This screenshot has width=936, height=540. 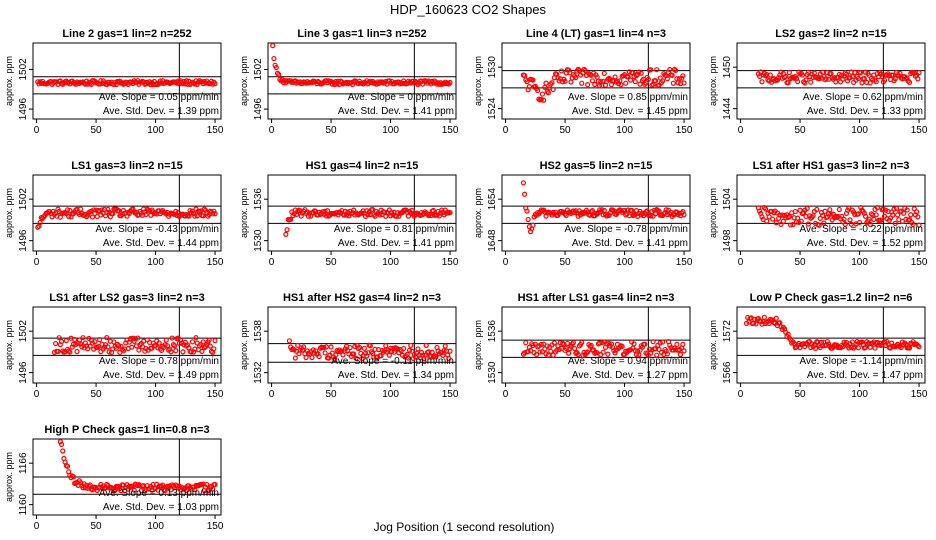 What do you see at coordinates (630, 375) in the screenshot?
I see `stddev-annotation: Ave. Std. Dev. = 1.27 ppm` at bounding box center [630, 375].